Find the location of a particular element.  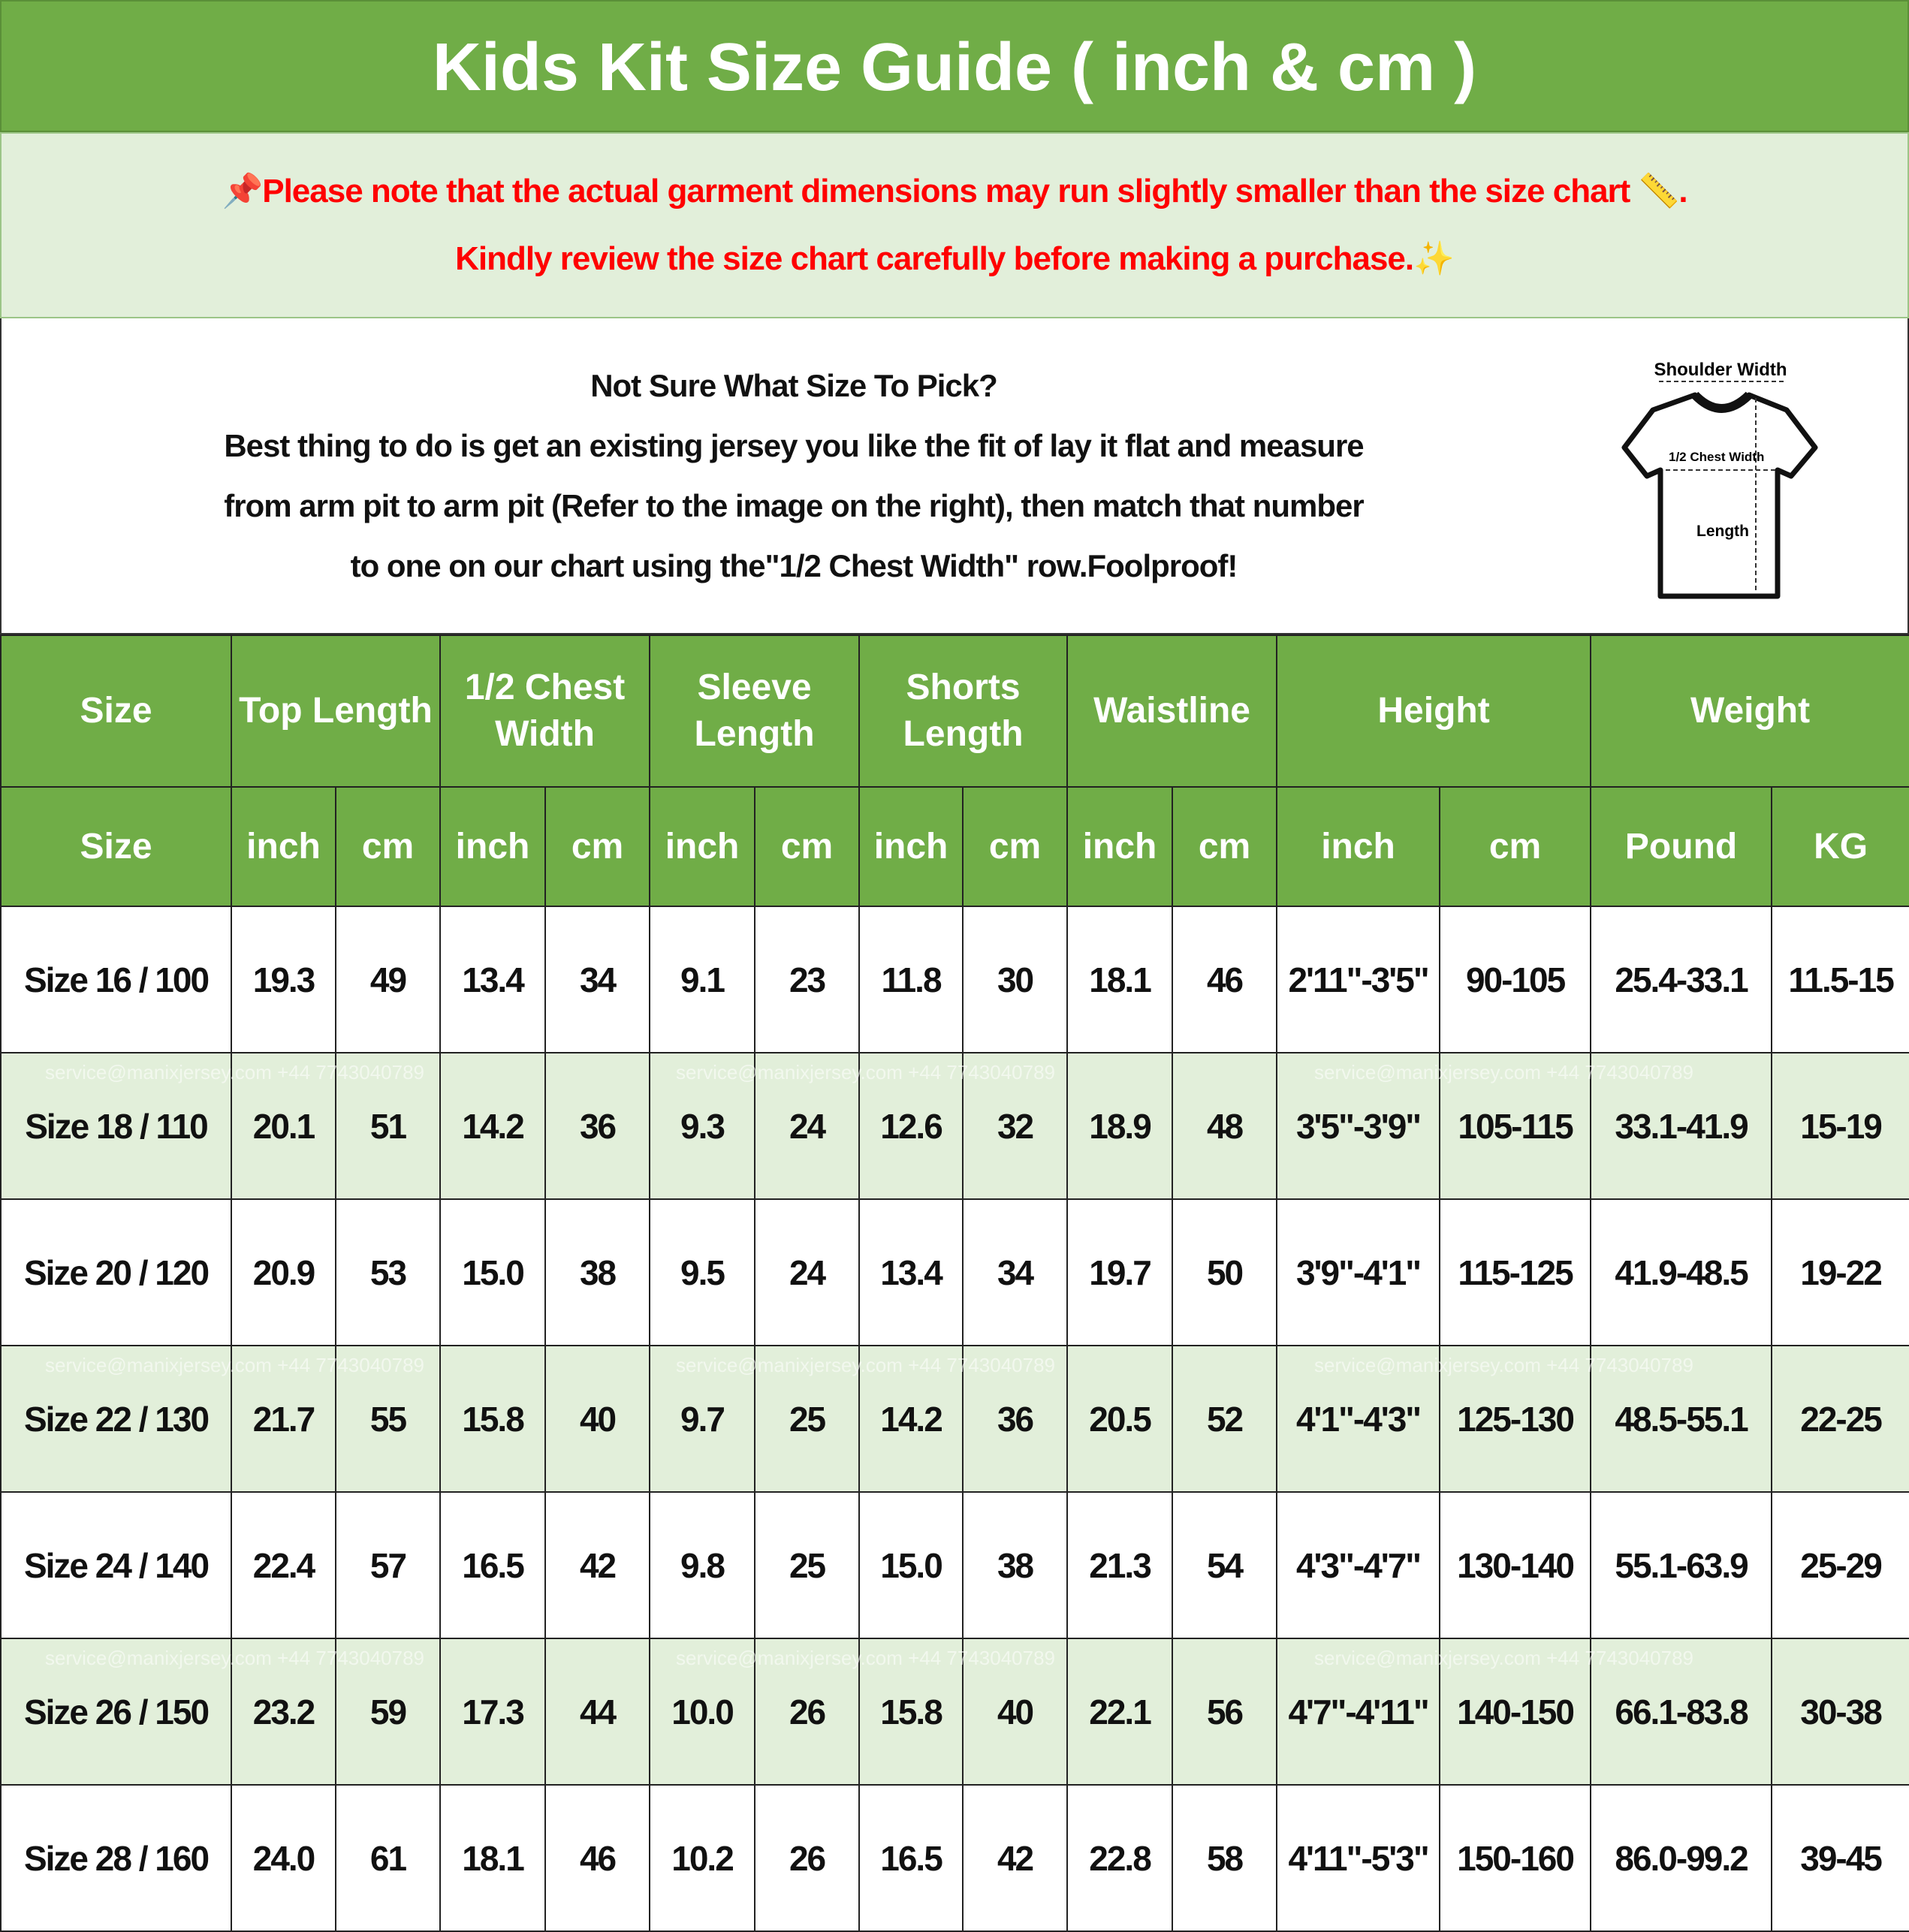

value-cell: 55 is located at coordinates (388, 1419).